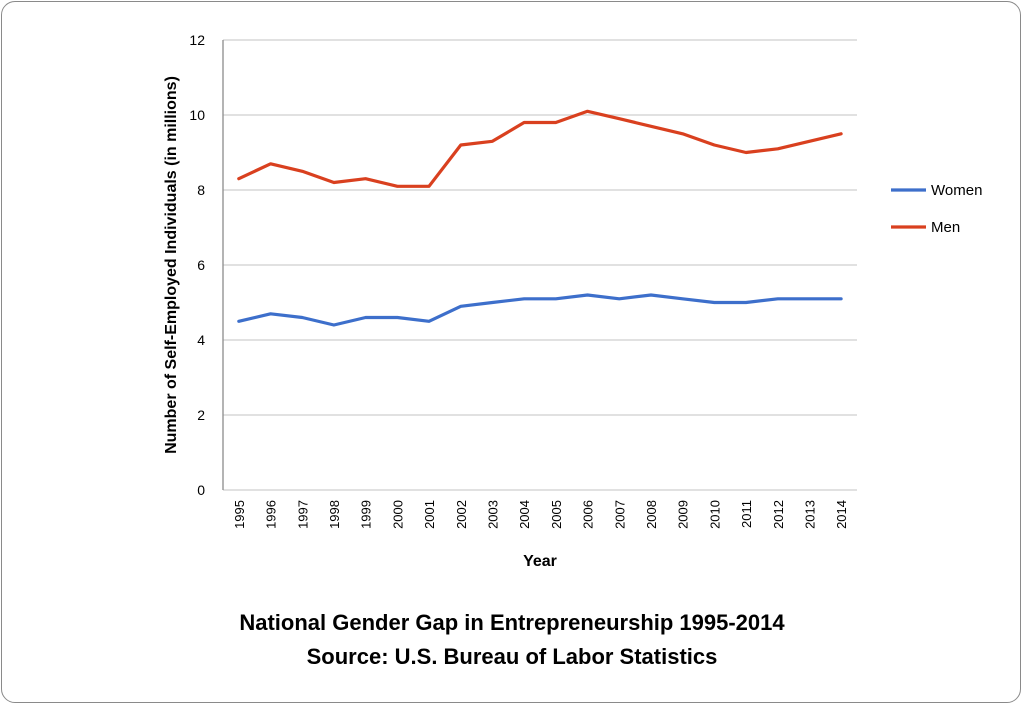  Describe the element at coordinates (201, 415) in the screenshot. I see `y-tick-label: 2` at that location.